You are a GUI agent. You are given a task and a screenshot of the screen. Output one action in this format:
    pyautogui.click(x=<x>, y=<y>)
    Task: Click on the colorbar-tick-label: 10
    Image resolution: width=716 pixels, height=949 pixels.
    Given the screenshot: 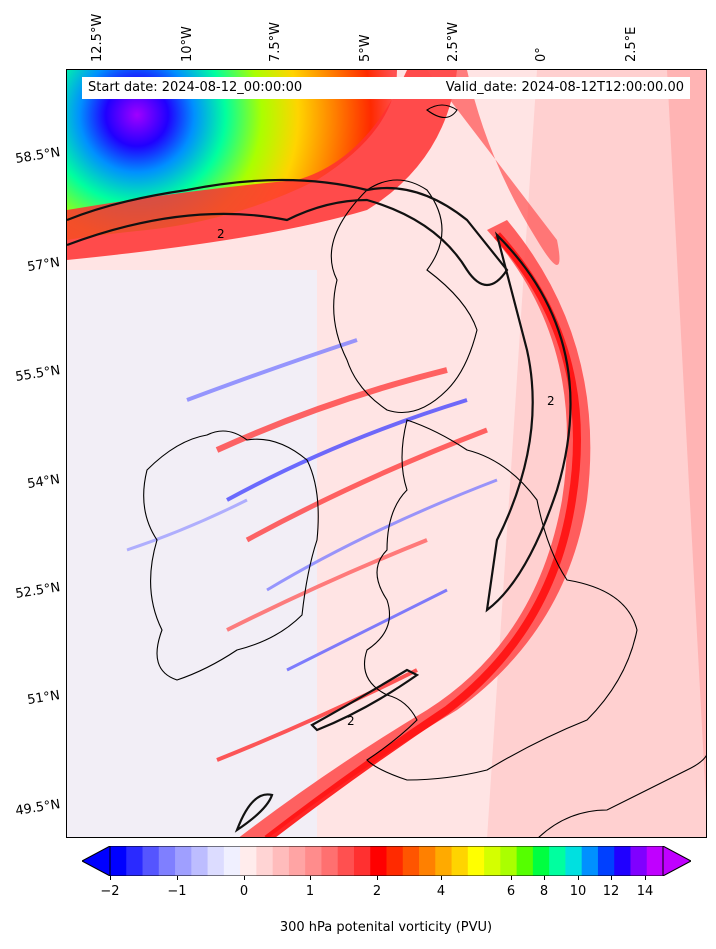 What is the action you would take?
    pyautogui.click(x=578, y=891)
    